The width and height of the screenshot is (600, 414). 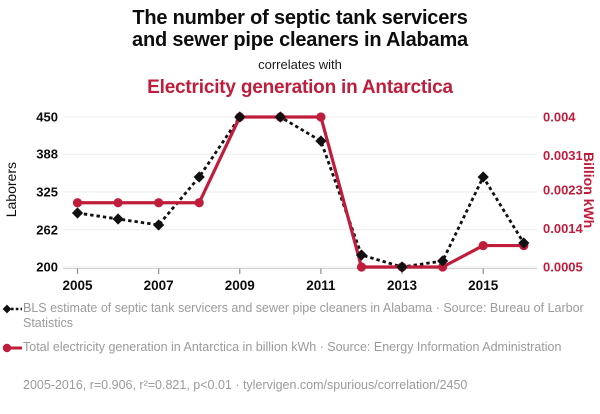 What do you see at coordinates (11, 190) in the screenshot?
I see `left-axis-title: Laborers` at bounding box center [11, 190].